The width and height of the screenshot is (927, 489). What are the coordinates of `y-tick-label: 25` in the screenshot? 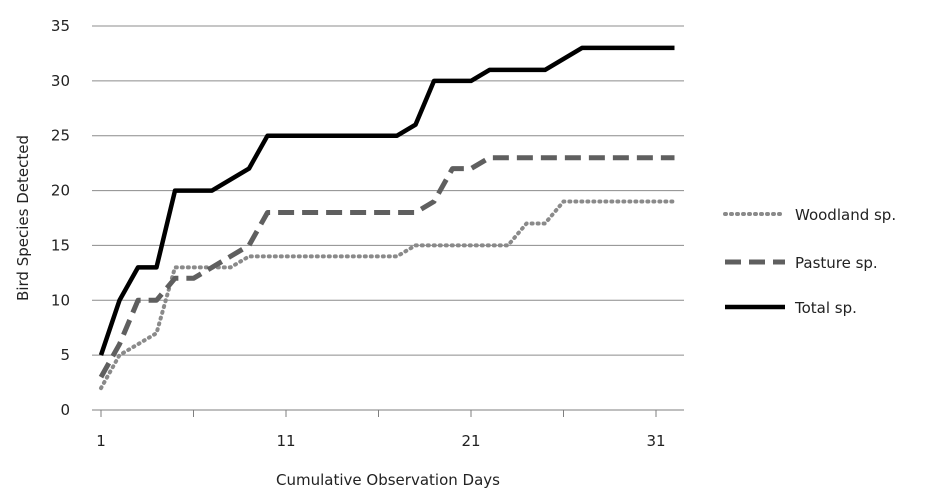 It's located at (60, 136).